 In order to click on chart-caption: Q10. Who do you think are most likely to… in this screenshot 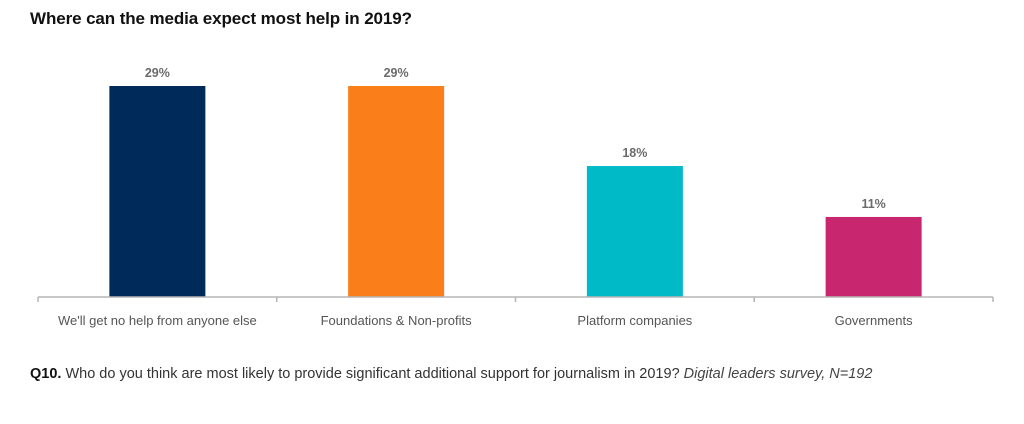, I will do `click(510, 374)`.